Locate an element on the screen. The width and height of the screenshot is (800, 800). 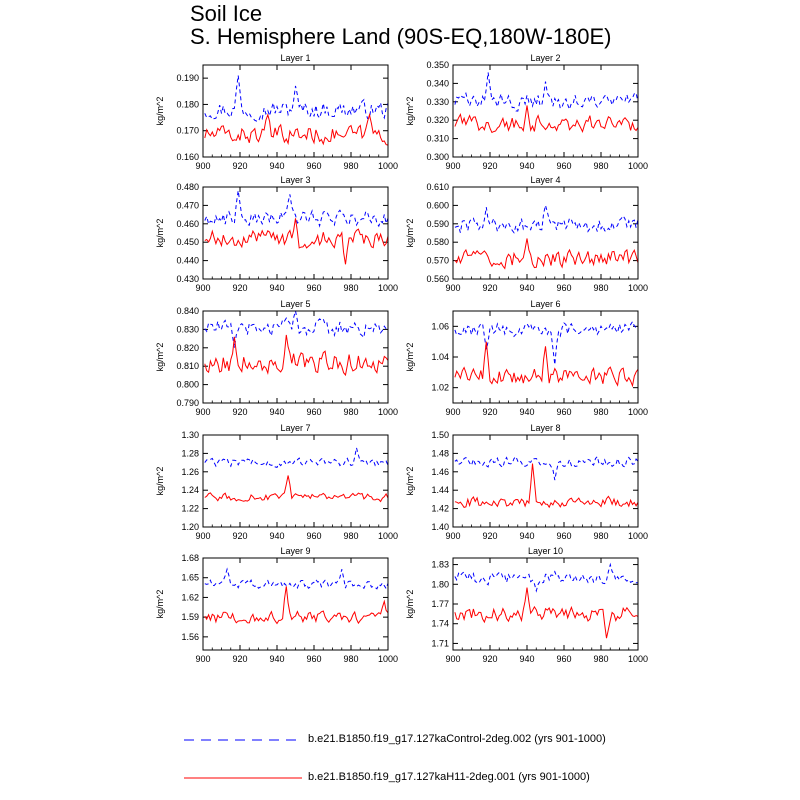
y-tick-label: 1.02 is located at coordinates (440, 388).